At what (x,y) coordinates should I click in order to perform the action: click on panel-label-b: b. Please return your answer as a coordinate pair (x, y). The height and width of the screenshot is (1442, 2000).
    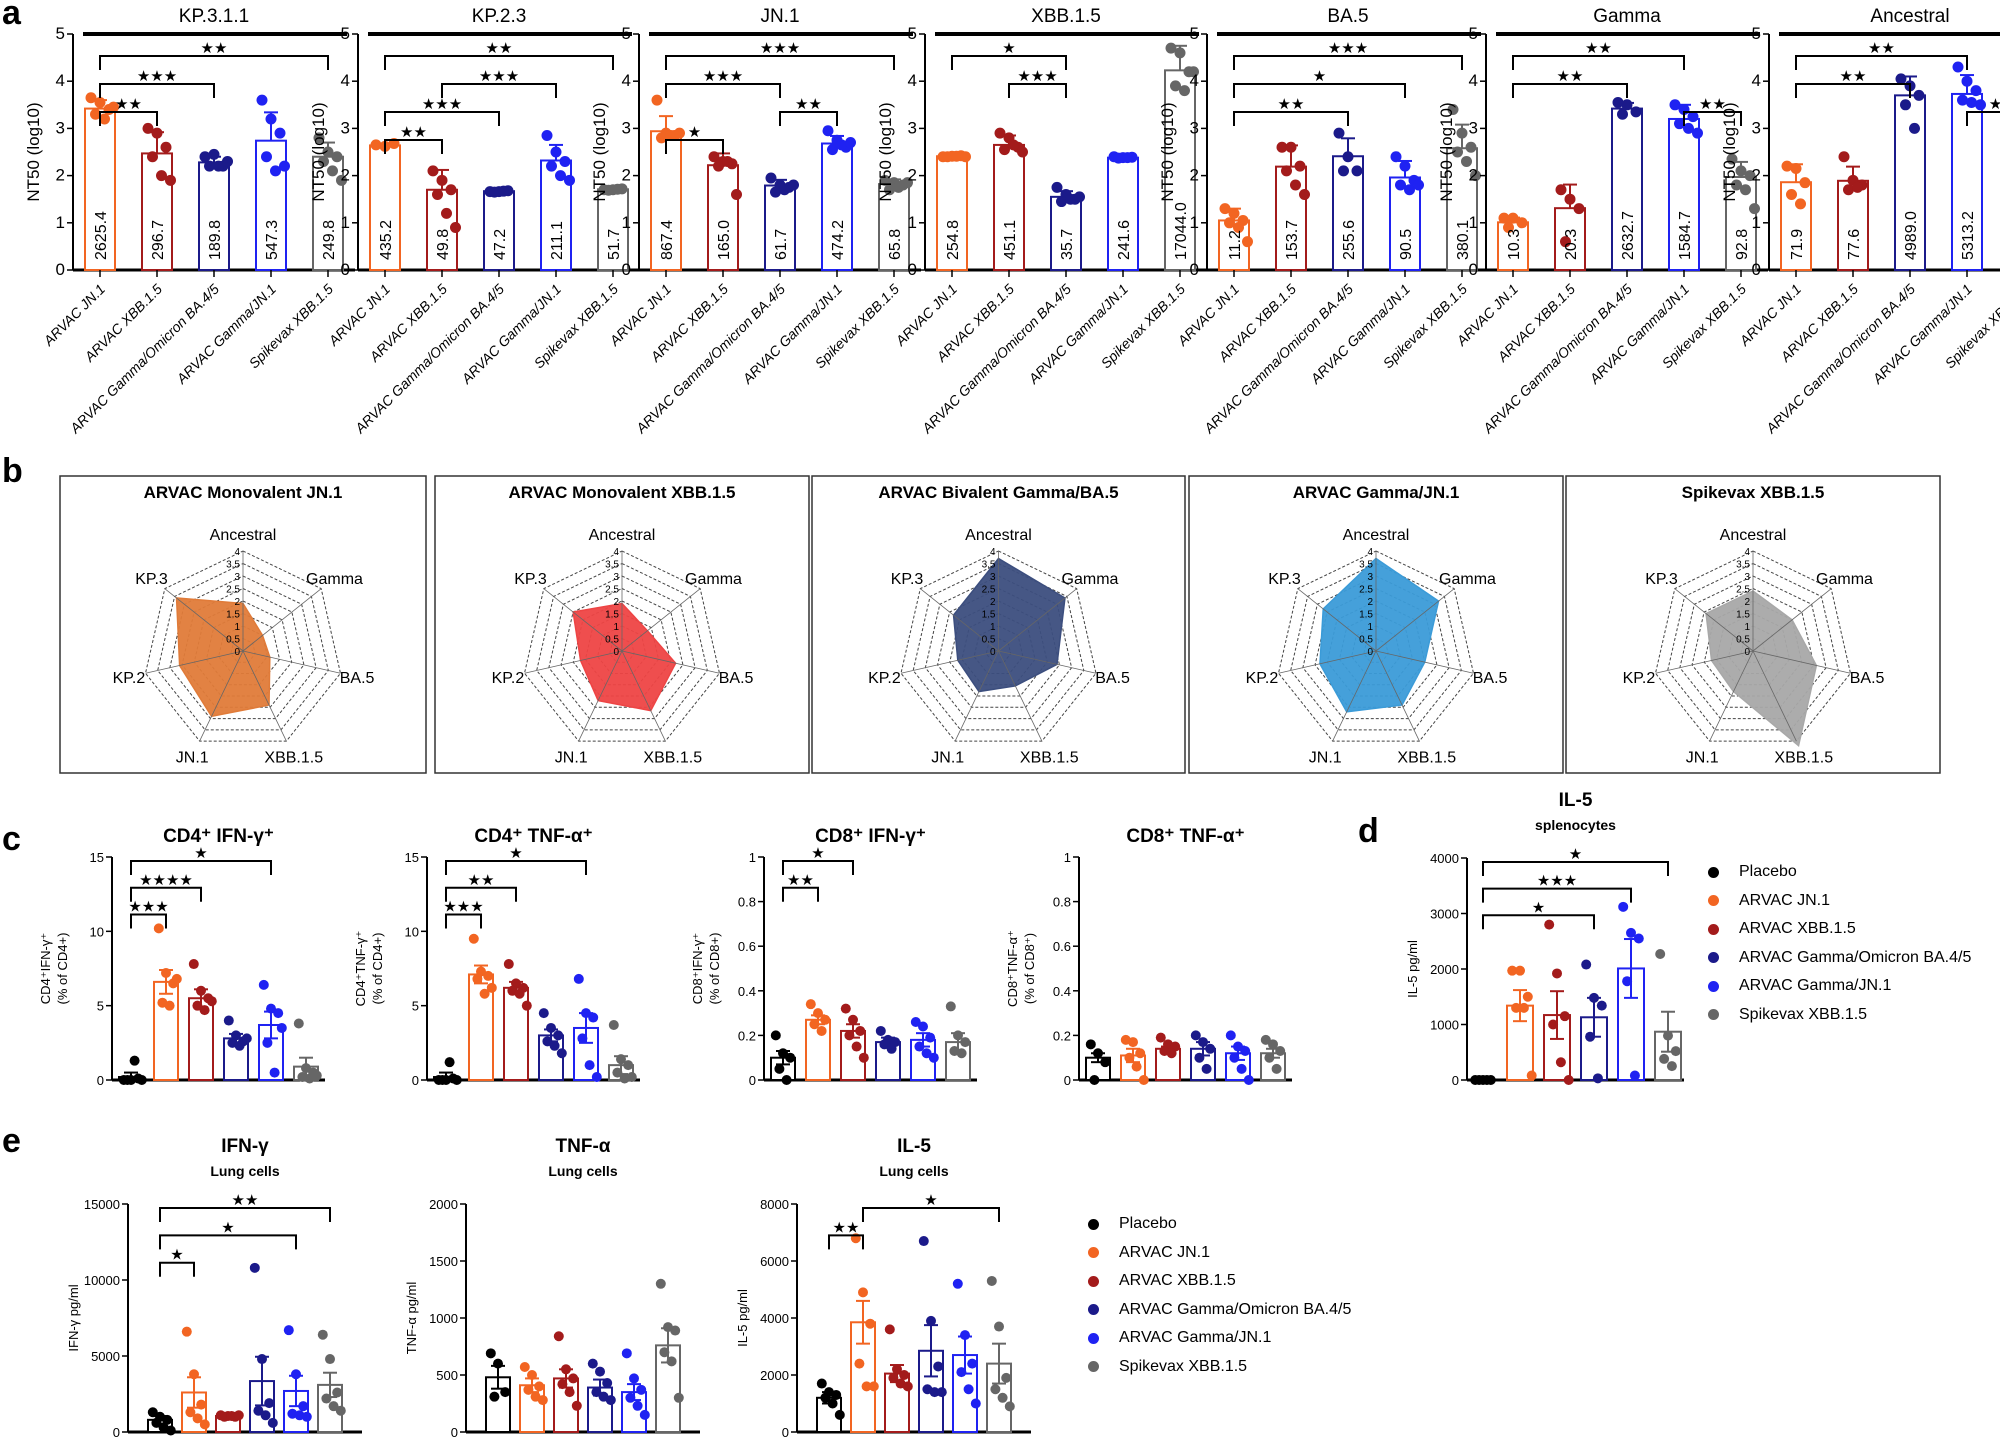
    Looking at the image, I should click on (12, 471).